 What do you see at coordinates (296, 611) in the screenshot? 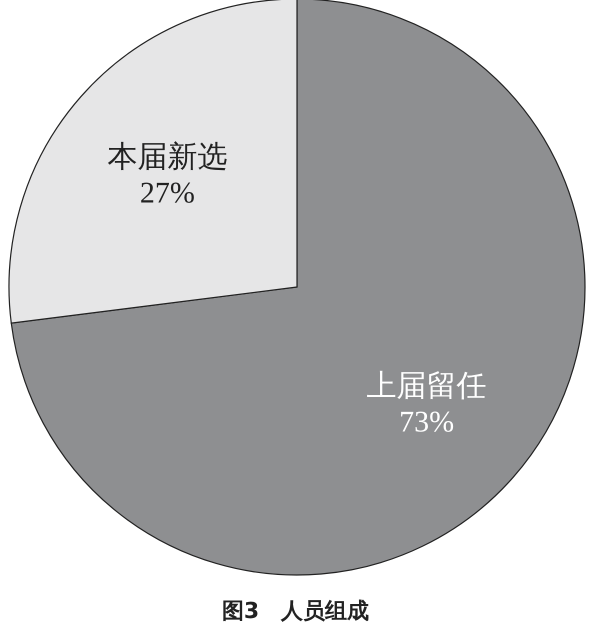
I see `title: 图3 人员组成` at bounding box center [296, 611].